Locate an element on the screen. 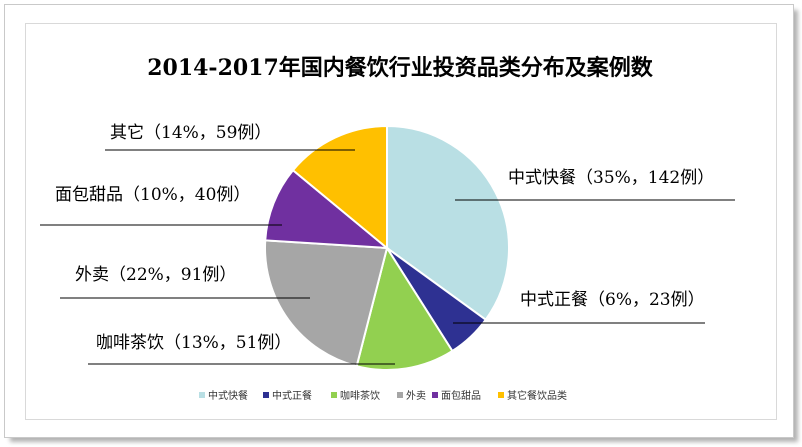 Image resolution: width=802 pixels, height=447 pixels. data-label-3: 咖啡茶饮（13%，51例） is located at coordinates (193, 343).